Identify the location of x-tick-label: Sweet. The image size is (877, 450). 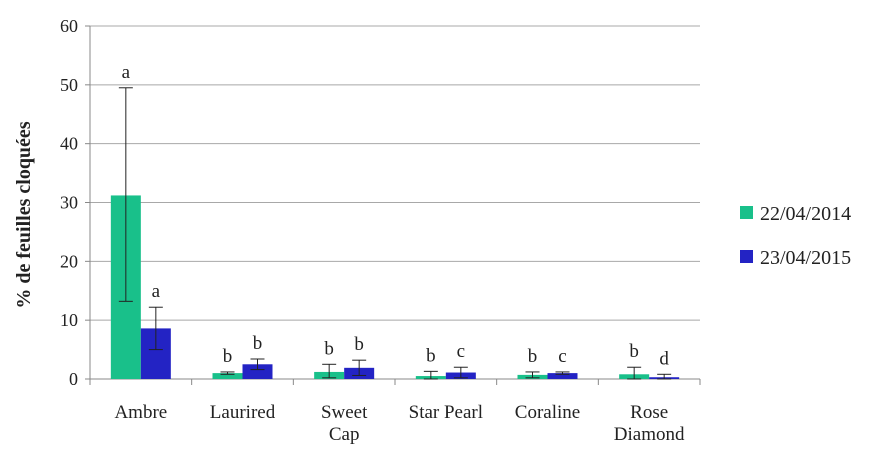
(344, 412).